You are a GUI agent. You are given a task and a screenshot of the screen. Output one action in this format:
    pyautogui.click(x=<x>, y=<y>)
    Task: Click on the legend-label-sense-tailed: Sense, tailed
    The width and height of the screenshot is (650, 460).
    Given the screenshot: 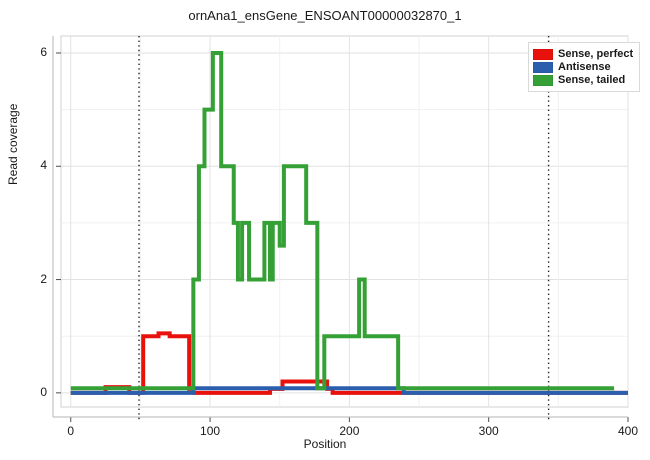 What is the action you would take?
    pyautogui.click(x=592, y=80)
    